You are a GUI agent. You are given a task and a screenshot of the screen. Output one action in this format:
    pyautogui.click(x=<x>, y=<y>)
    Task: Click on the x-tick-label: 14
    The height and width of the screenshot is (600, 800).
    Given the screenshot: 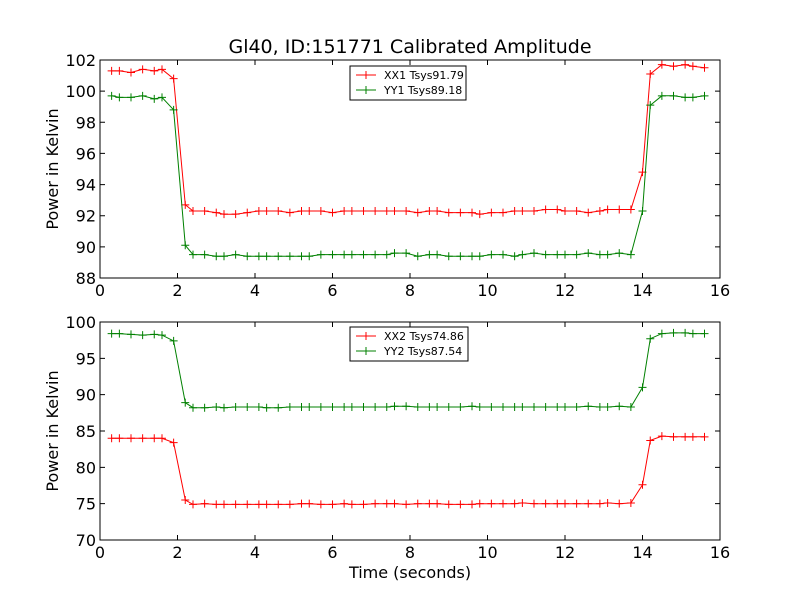 What is the action you would take?
    pyautogui.click(x=642, y=290)
    